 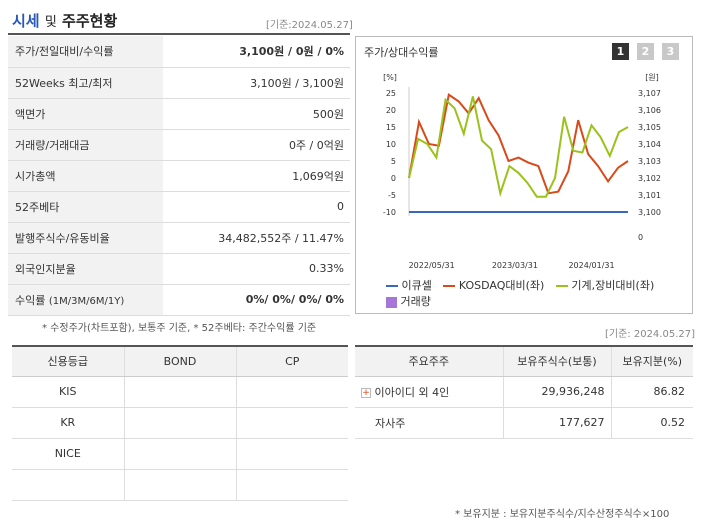 I want to click on y-tick-label: -10, so click(x=389, y=212).